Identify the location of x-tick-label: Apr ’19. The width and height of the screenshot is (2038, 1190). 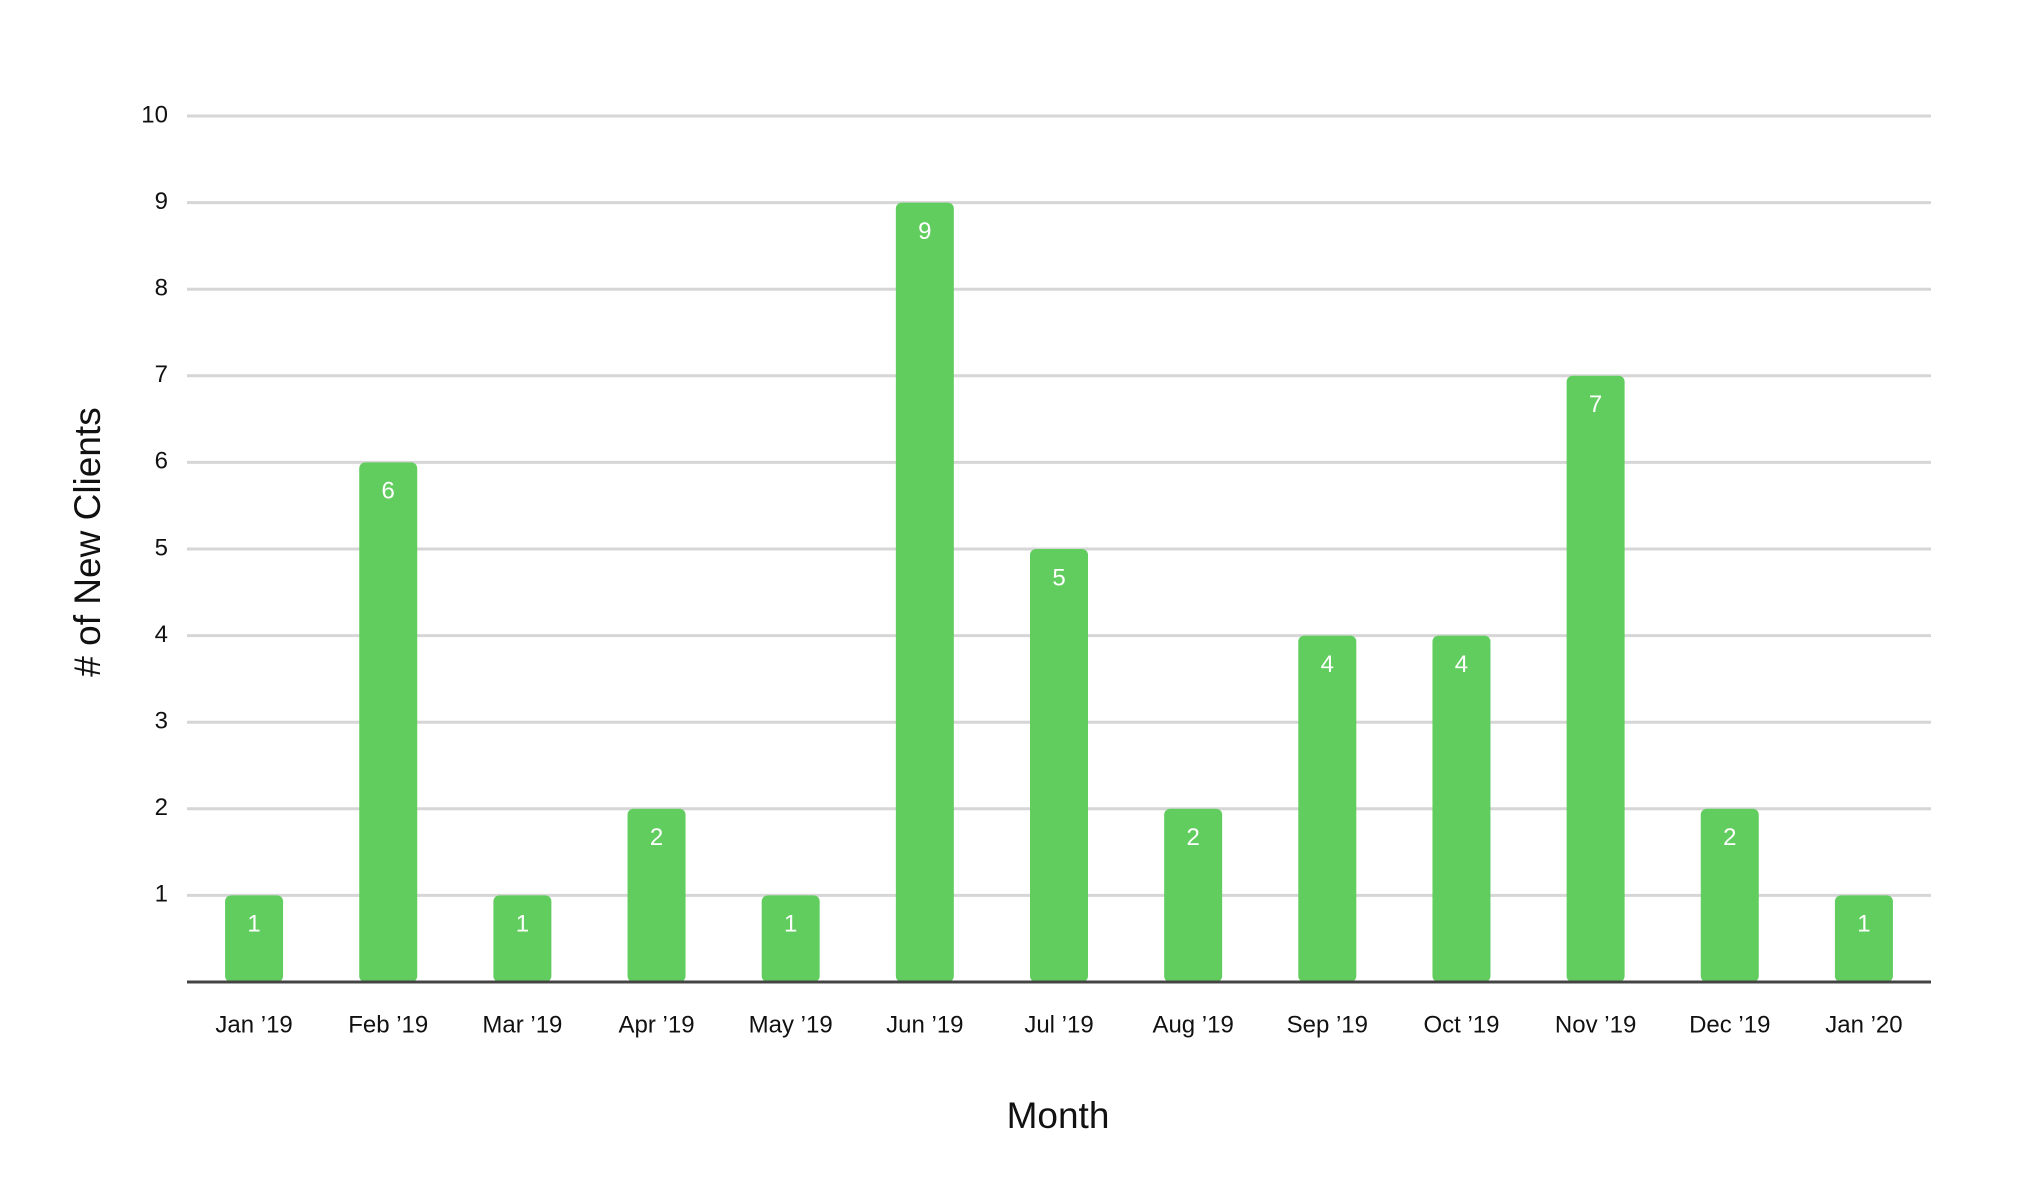
(657, 1024).